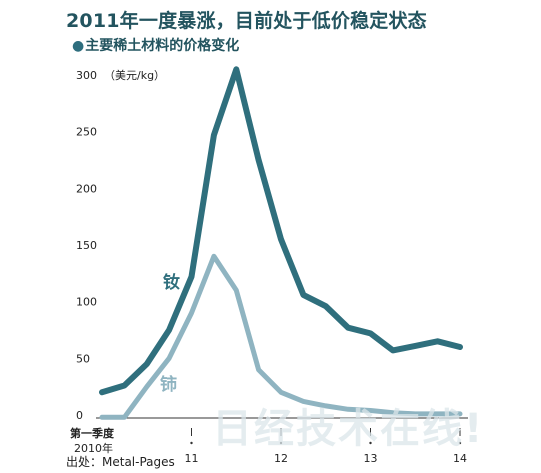  I want to click on y-axis-unit-label: （美元/kg）, so click(134, 75).